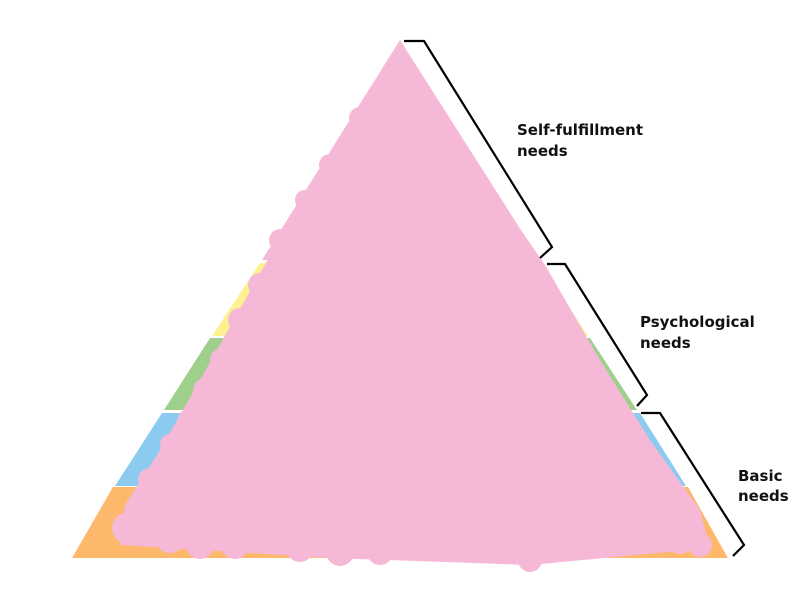 The height and width of the screenshot is (600, 800). I want to click on label-basic: Basic, so click(760, 476).